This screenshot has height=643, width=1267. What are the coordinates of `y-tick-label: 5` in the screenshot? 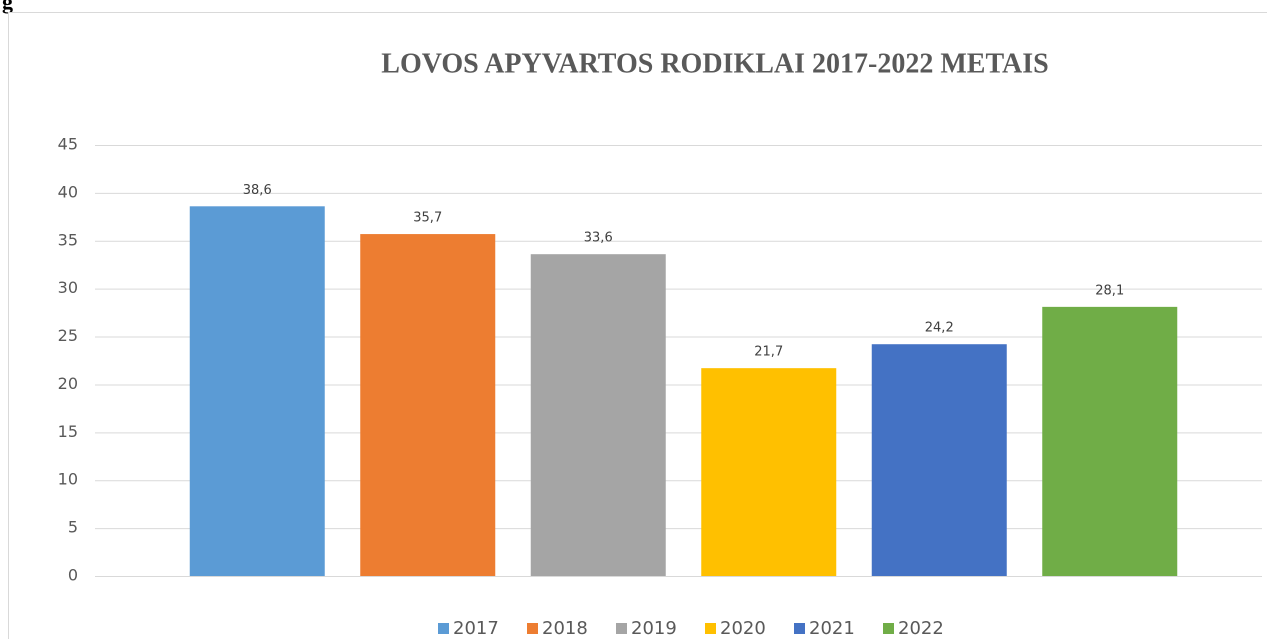 It's located at (73, 527).